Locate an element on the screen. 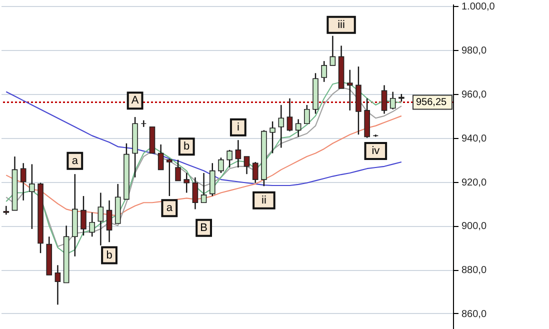 The width and height of the screenshot is (549, 329). y-tick-label: 900,0 is located at coordinates (474, 226).